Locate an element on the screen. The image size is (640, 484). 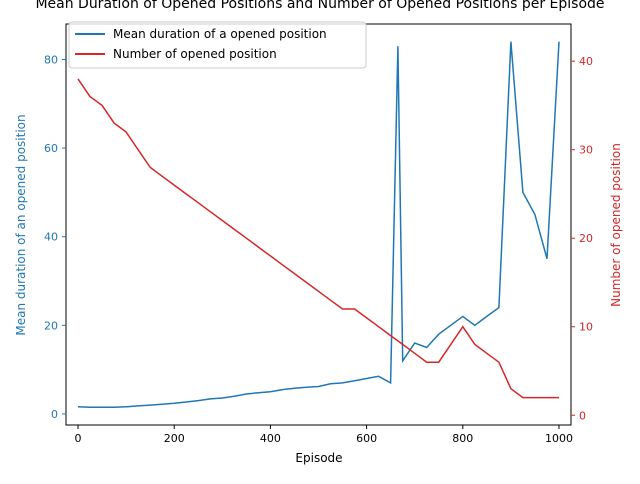
x-axis-label: Episode is located at coordinates (318, 458).